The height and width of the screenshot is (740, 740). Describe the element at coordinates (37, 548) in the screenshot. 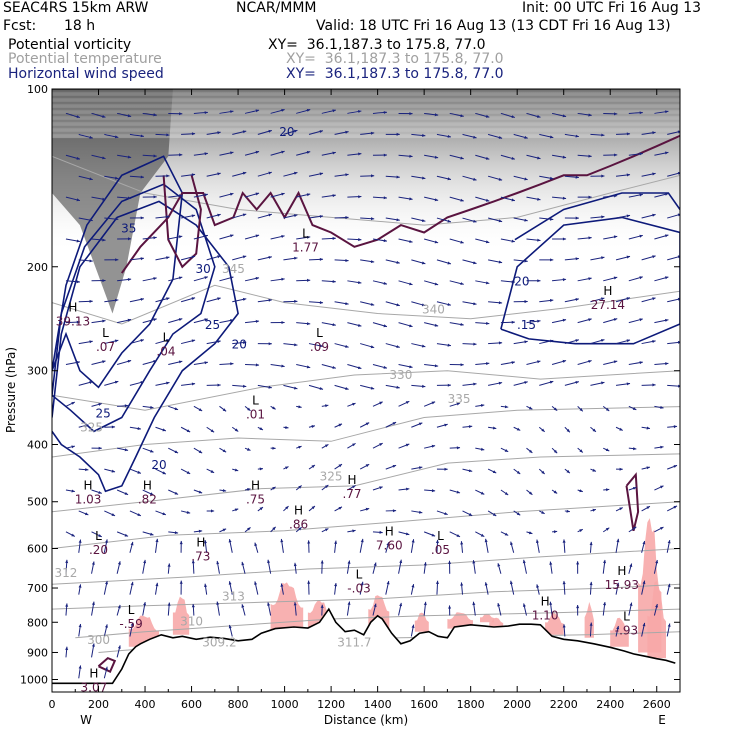

I see `y-tick-label: 600` at that location.